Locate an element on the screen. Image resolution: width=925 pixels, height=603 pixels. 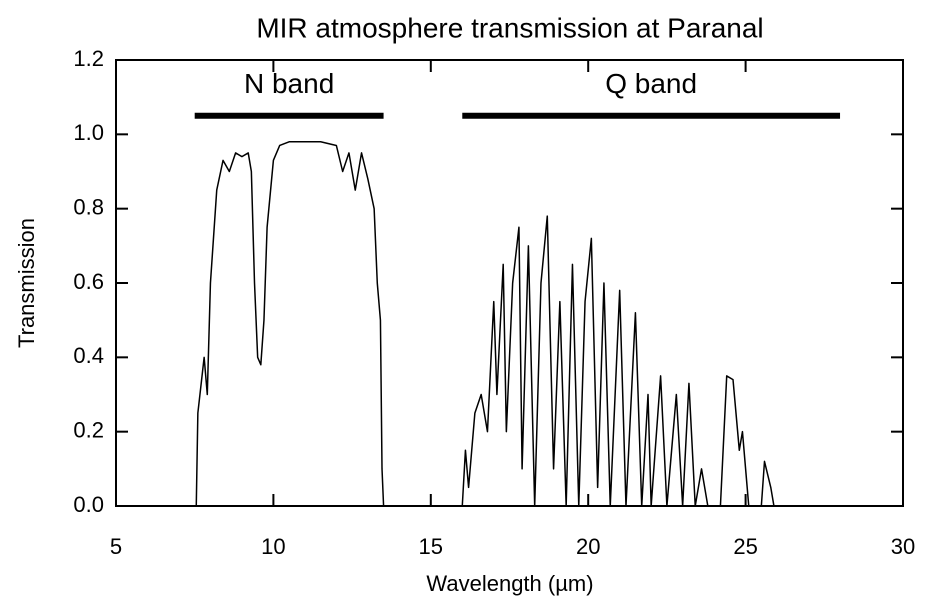
x-axis-label: Wavelength (µm) is located at coordinates (509, 583).